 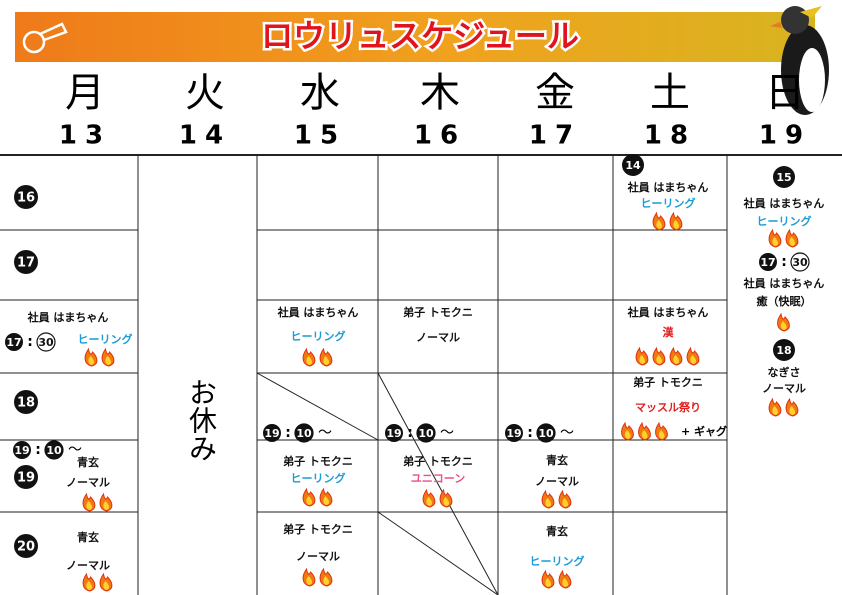 I want to click on whistle-icon, so click(x=45, y=38).